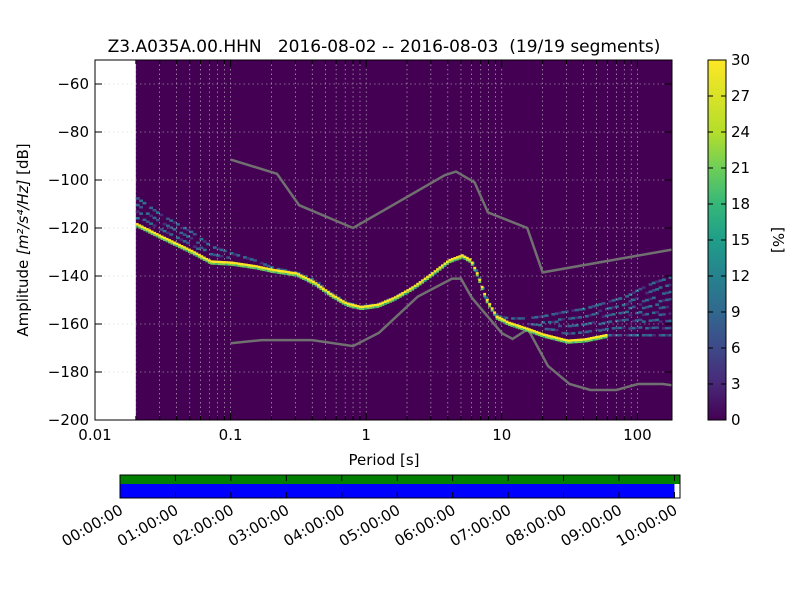  I want to click on colorbar-label: [%], so click(778, 240).